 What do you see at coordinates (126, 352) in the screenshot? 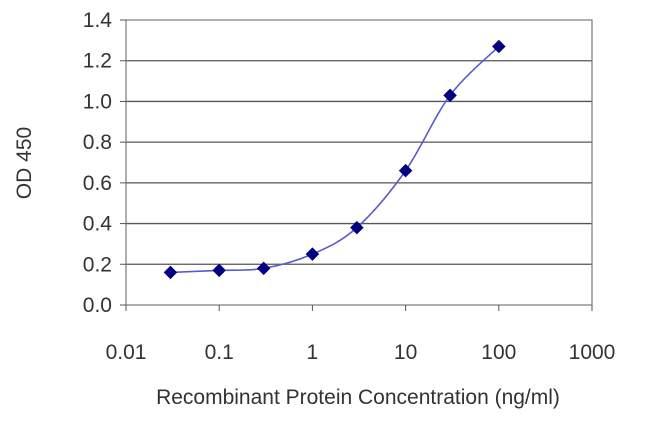
I see `x-tick-label: 0.01` at bounding box center [126, 352].